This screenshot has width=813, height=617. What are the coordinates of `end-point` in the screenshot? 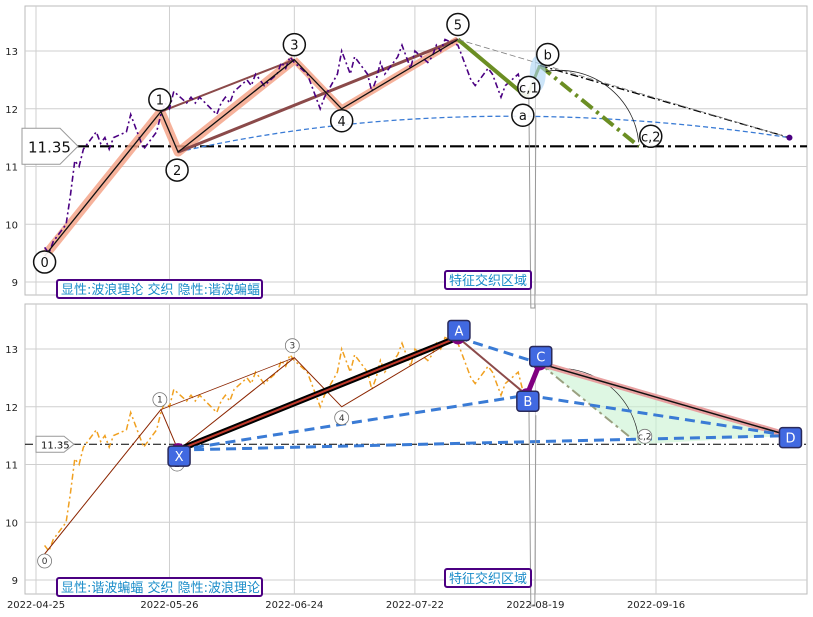 It's located at (789, 137).